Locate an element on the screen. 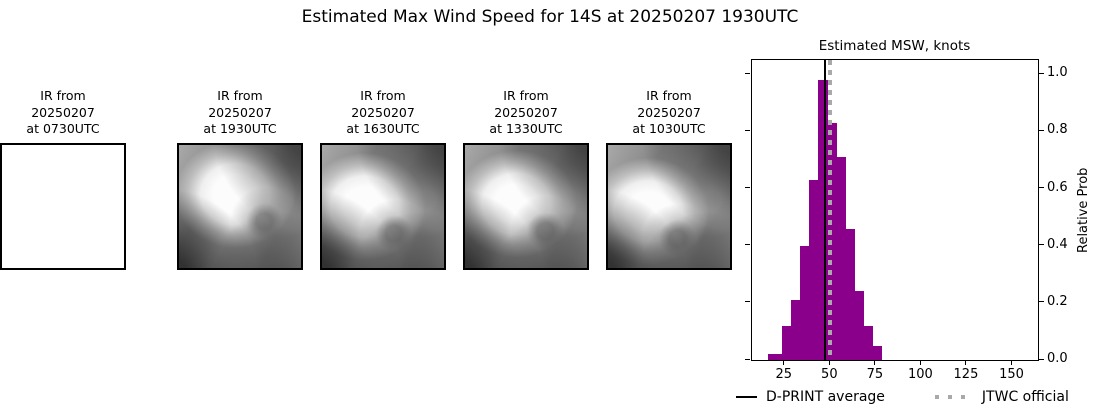  y-tick-label: 0.6 is located at coordinates (1057, 187).